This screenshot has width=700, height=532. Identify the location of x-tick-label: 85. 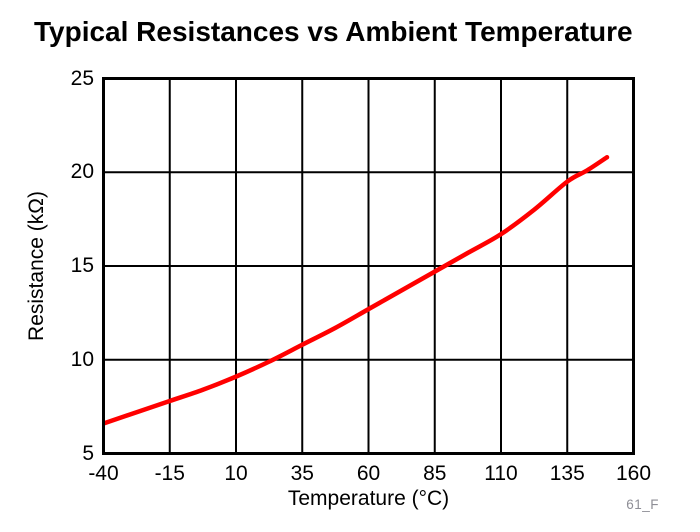
(435, 473).